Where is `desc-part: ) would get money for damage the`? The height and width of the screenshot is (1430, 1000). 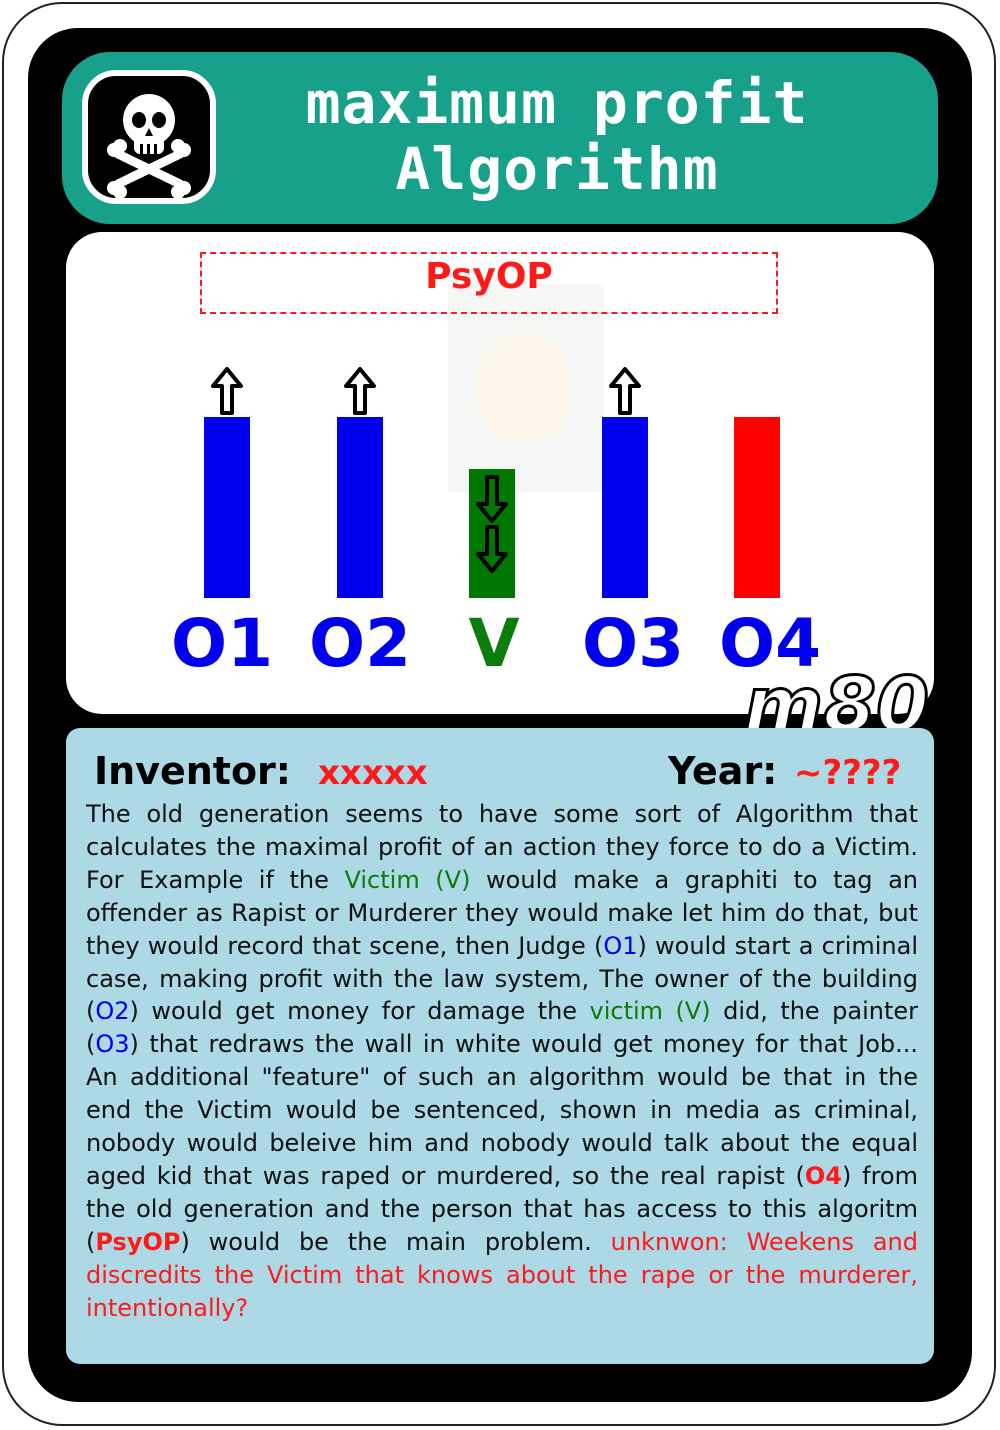 desc-part: ) would get money for damage the is located at coordinates (359, 1011).